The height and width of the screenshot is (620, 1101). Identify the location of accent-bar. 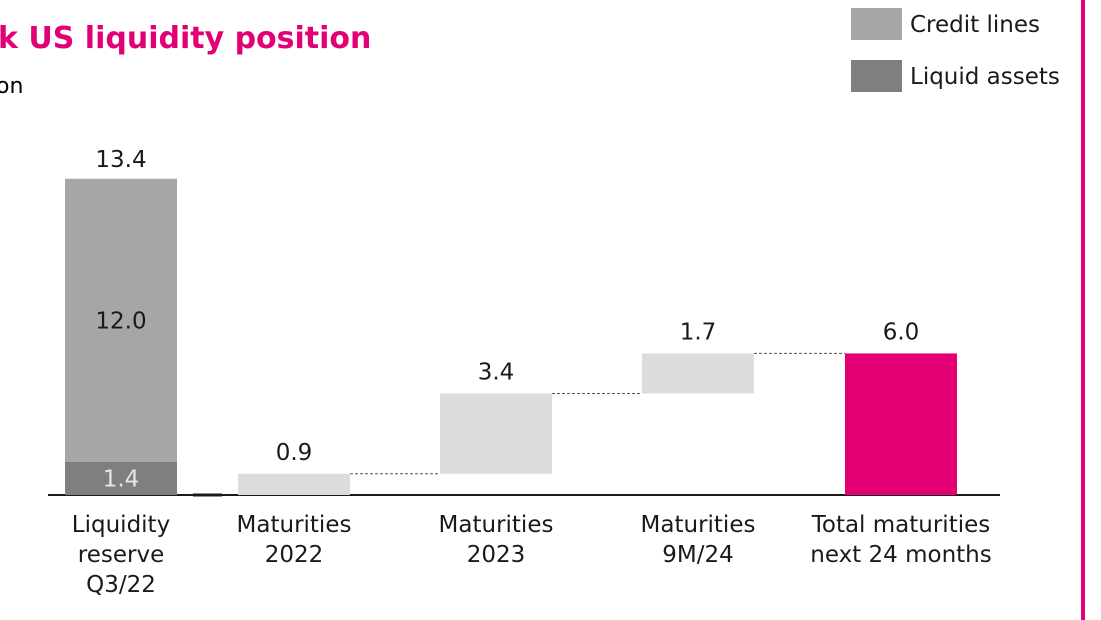
(1083, 310).